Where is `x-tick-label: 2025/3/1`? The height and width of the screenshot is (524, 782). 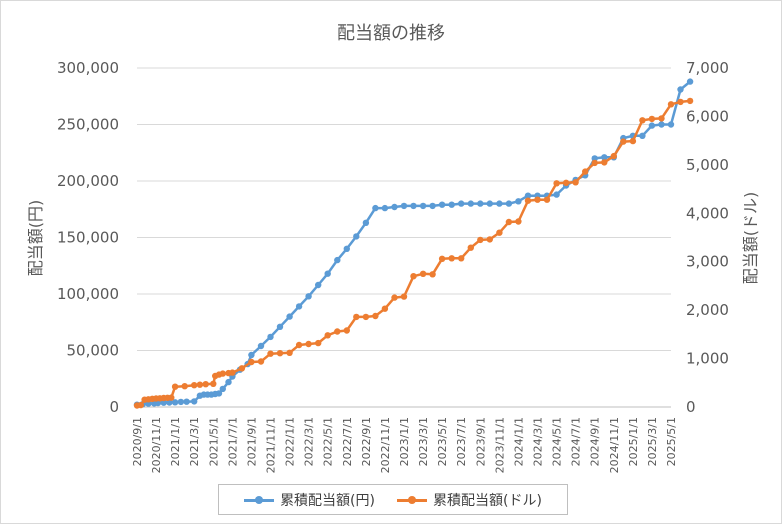
x-tick-label: 2025/3/1 is located at coordinates (652, 441).